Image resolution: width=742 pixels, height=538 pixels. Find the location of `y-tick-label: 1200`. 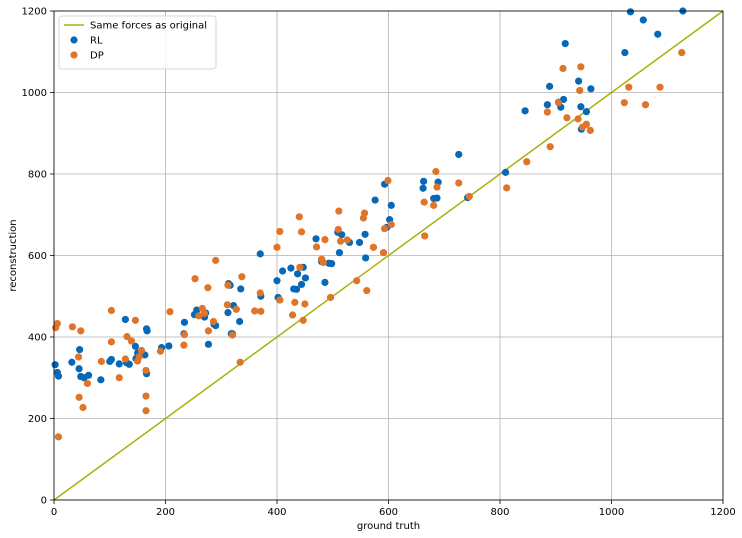

y-tick-label: 1200 is located at coordinates (34, 12).